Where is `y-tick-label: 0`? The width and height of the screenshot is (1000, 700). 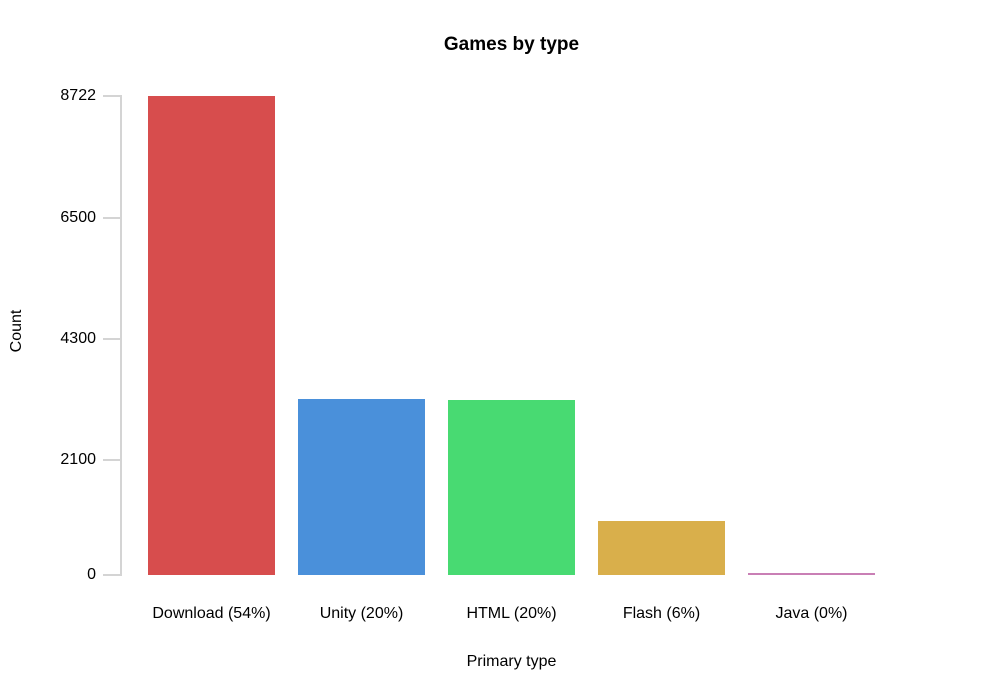
y-tick-label: 0 is located at coordinates (91, 574).